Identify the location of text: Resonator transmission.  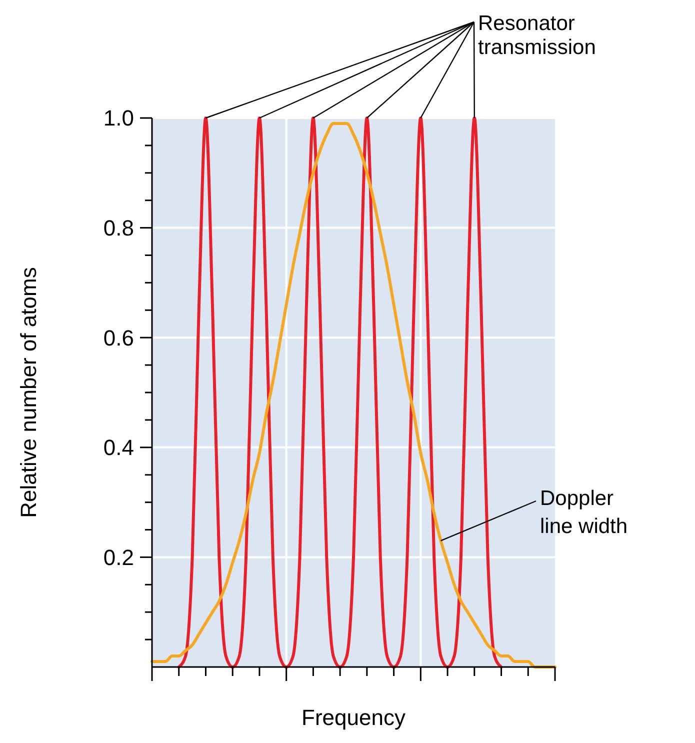
(537, 35).